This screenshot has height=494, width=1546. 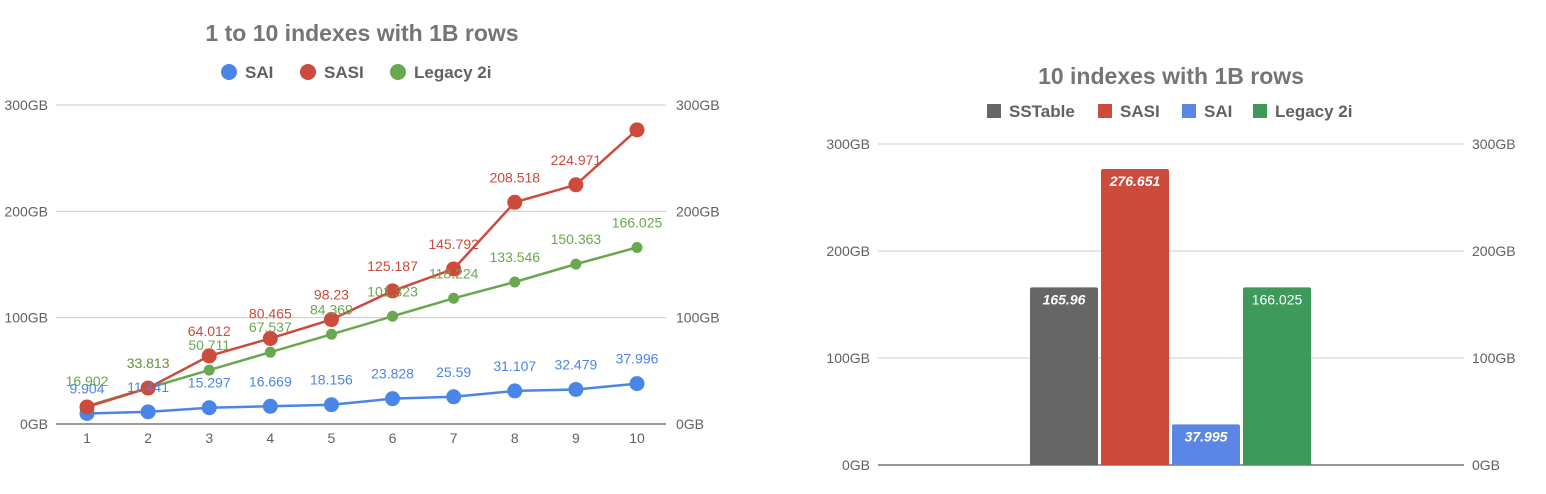 What do you see at coordinates (576, 239) in the screenshot?
I see `data-label-legacy-2i: 150.363` at bounding box center [576, 239].